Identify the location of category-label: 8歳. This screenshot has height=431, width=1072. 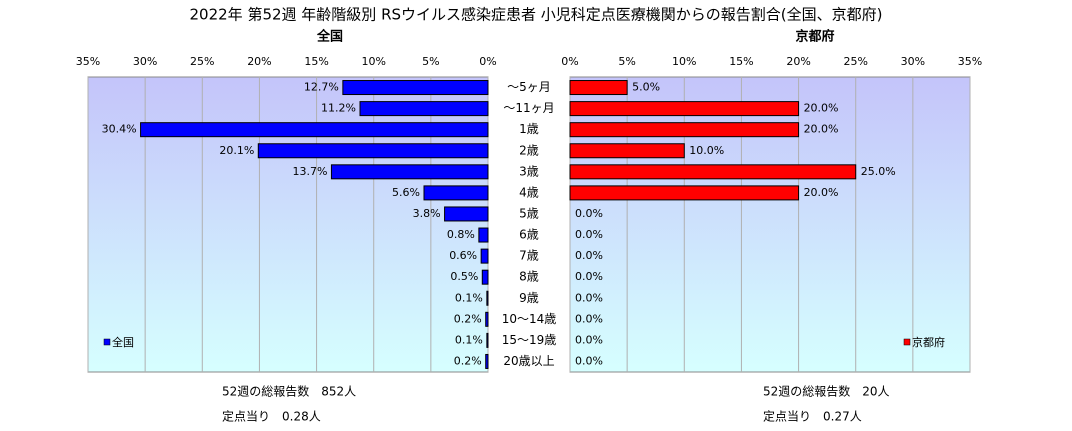
(529, 277).